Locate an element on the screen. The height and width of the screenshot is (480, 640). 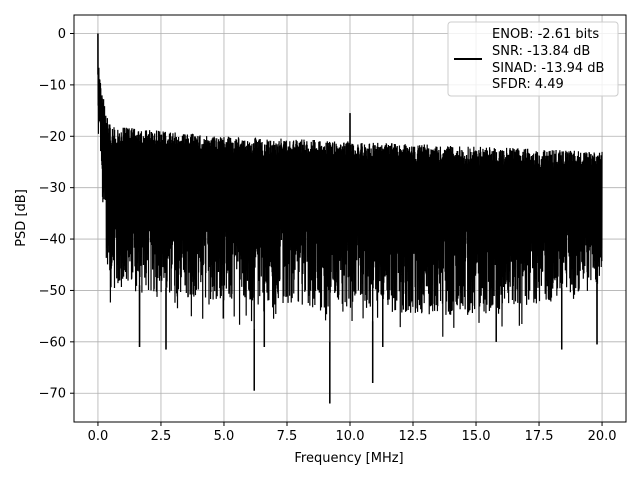
x-tick-label: 0.0 is located at coordinates (98, 436).